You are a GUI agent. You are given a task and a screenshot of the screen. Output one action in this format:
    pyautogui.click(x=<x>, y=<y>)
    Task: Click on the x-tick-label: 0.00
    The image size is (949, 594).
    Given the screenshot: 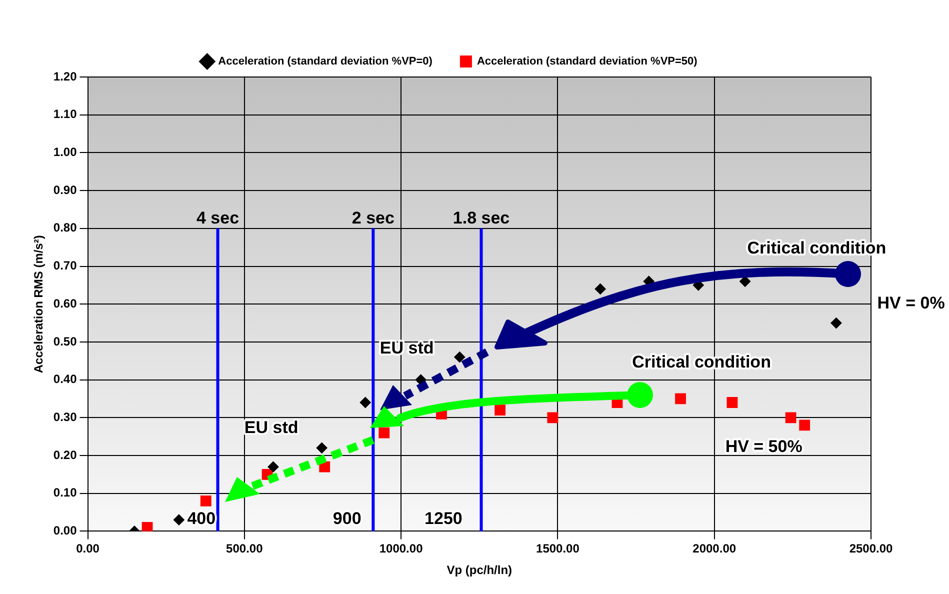 What is the action you would take?
    pyautogui.click(x=88, y=549)
    